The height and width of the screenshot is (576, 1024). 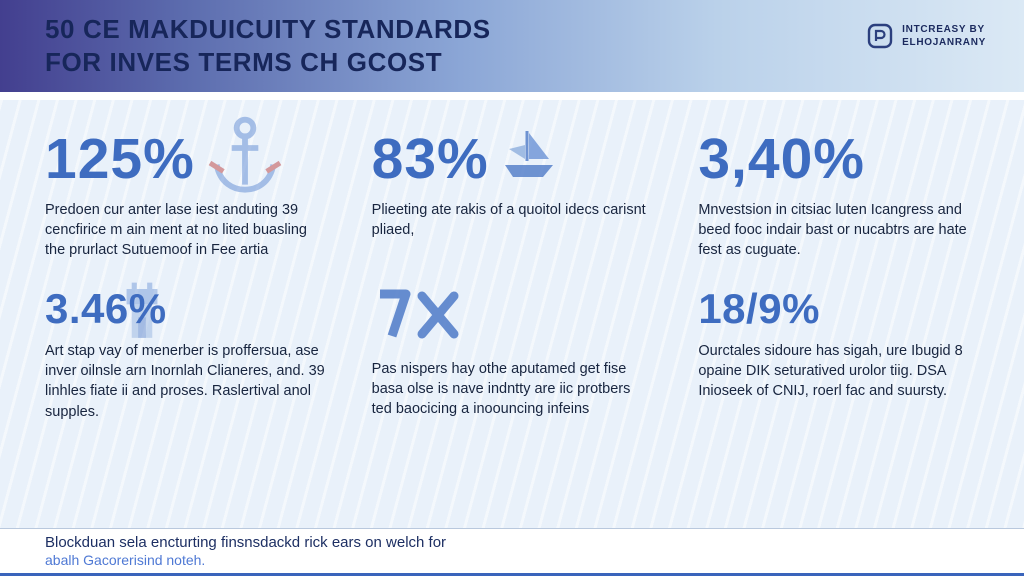 What do you see at coordinates (185, 310) in the screenshot?
I see `stat-header: 3.46%` at bounding box center [185, 310].